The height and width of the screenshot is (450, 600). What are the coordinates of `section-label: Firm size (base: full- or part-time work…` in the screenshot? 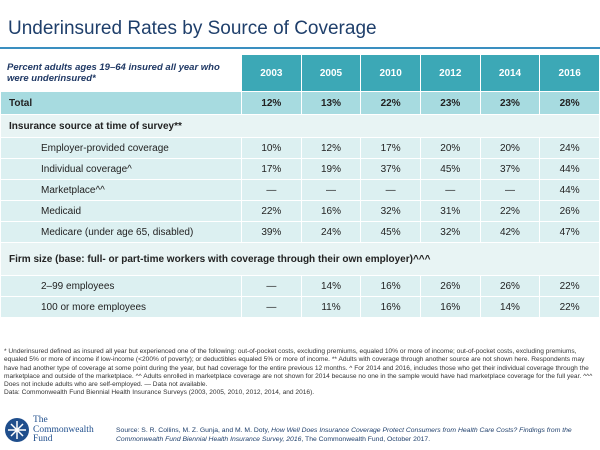 It's located at (300, 259).